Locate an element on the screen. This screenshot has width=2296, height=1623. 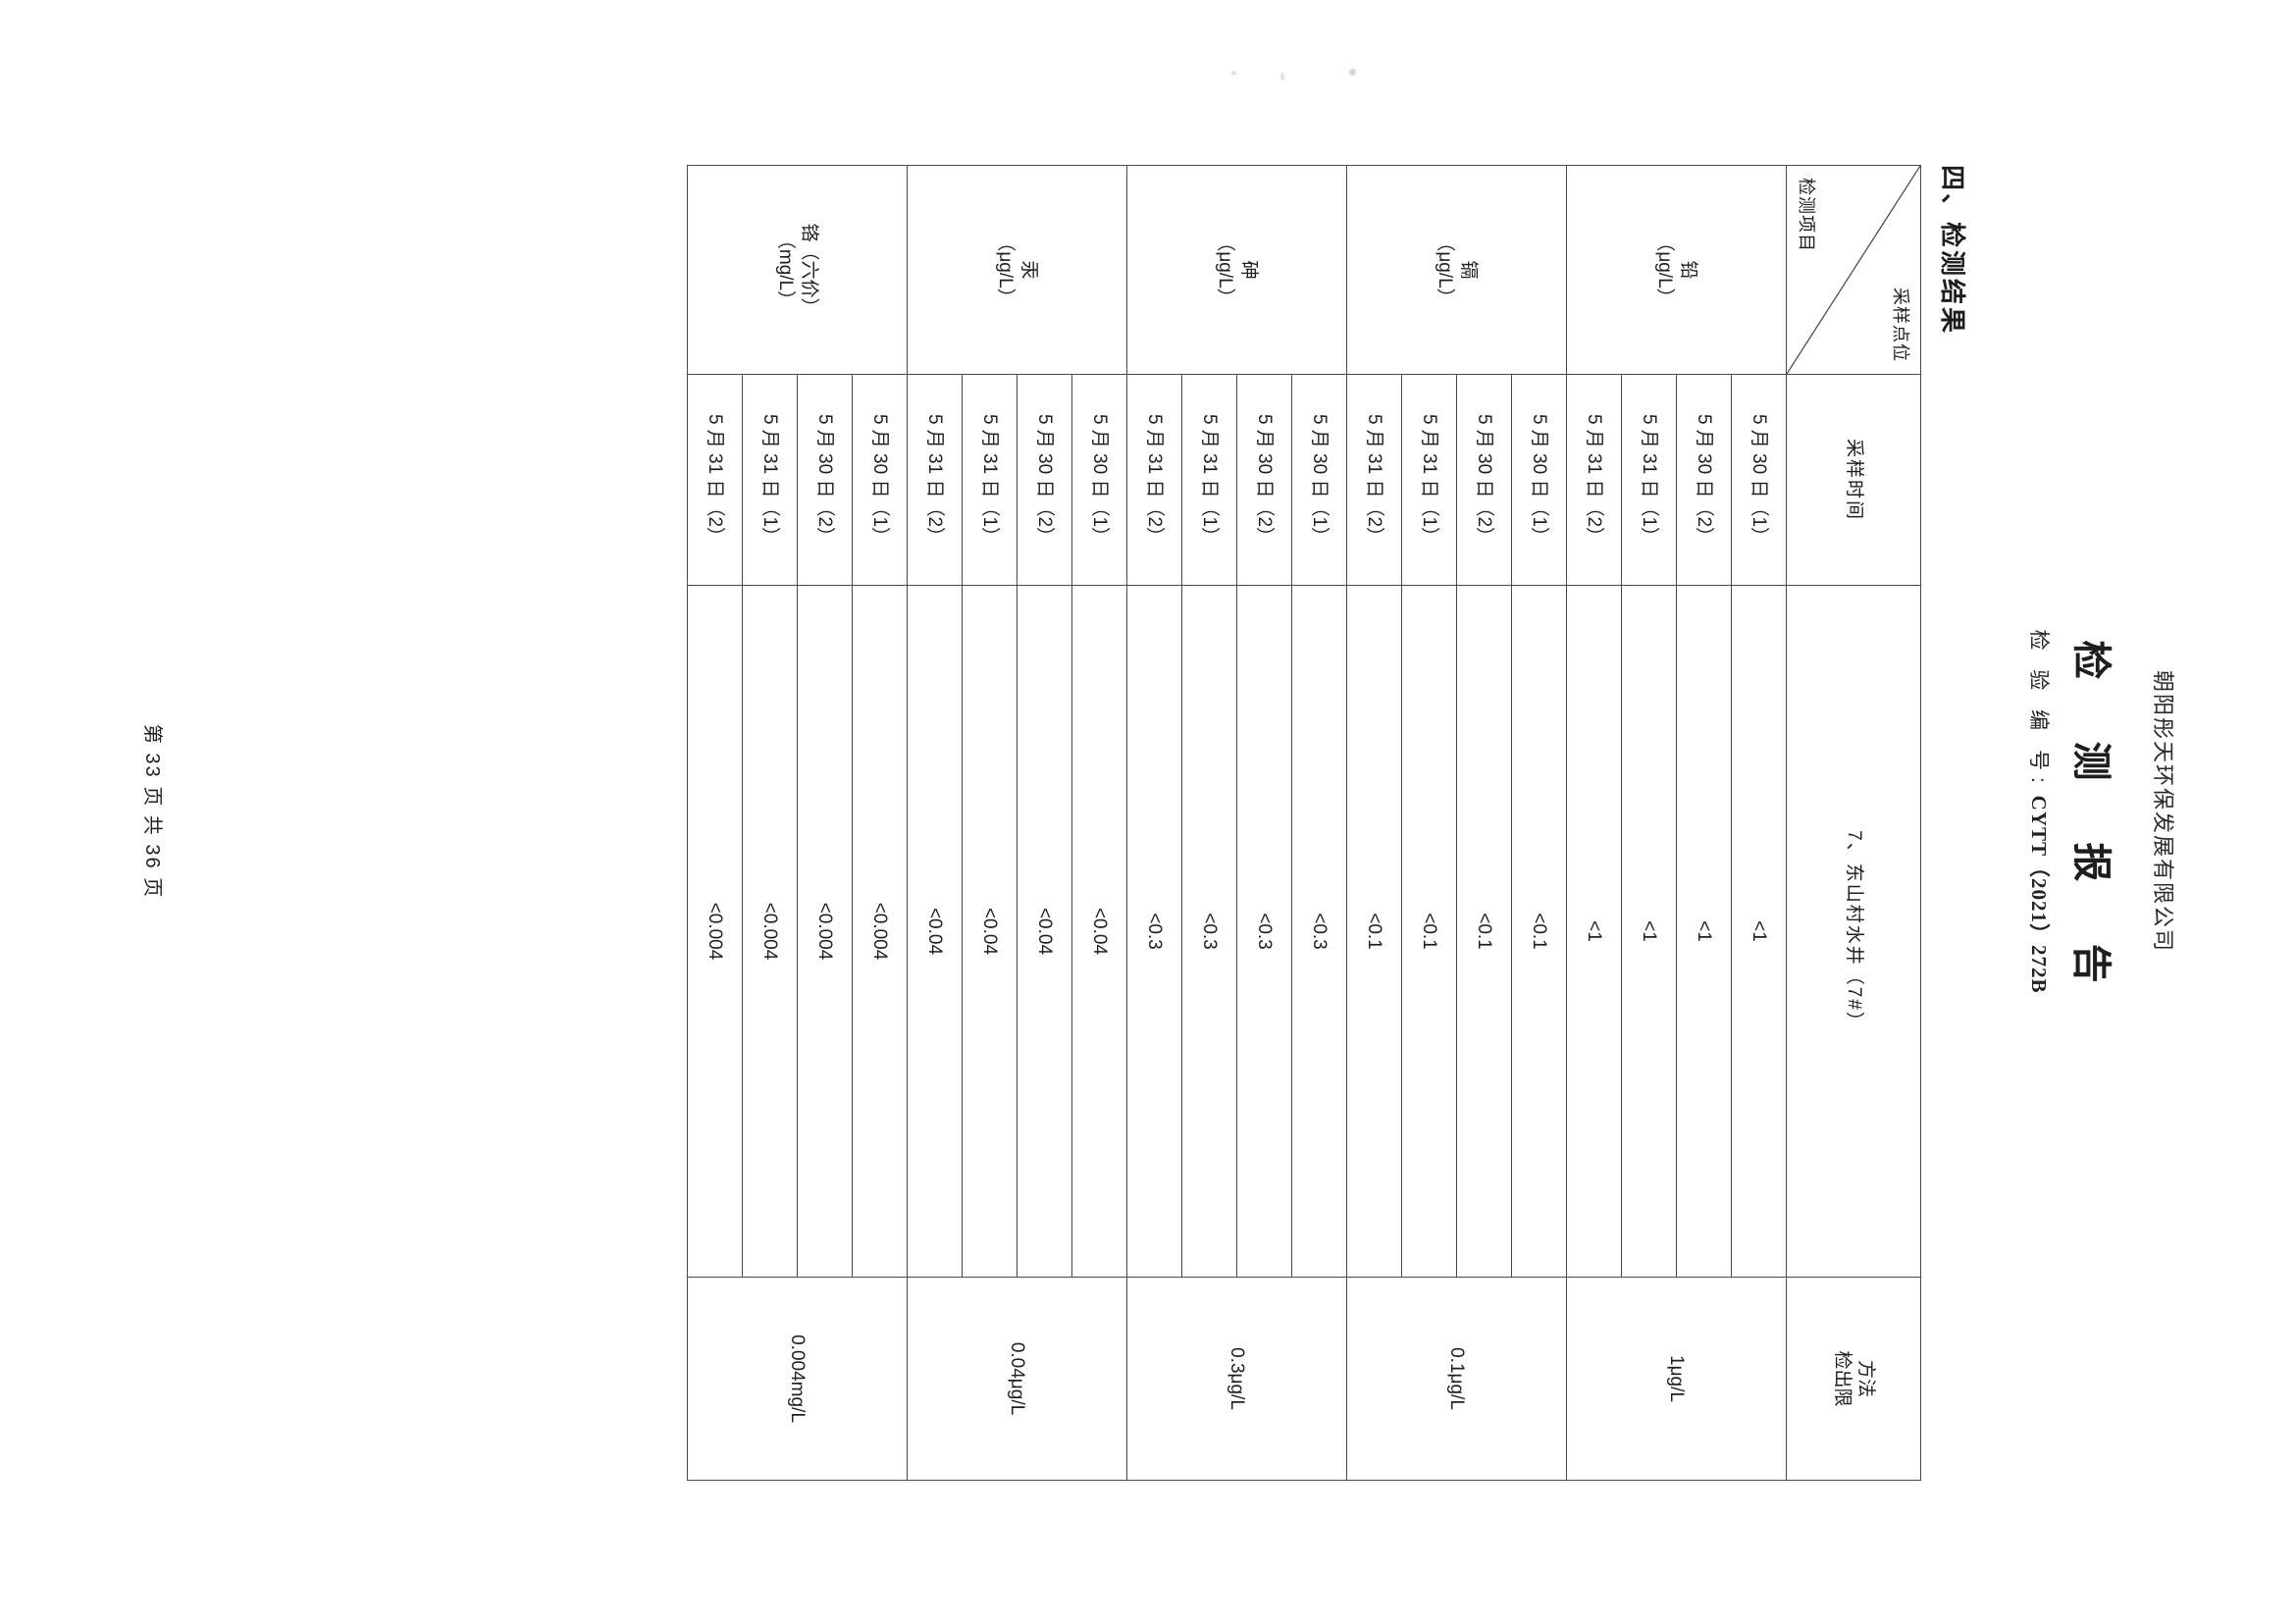
table-header-method-detection-limit: 方法 检出限 is located at coordinates (1853, 1379).